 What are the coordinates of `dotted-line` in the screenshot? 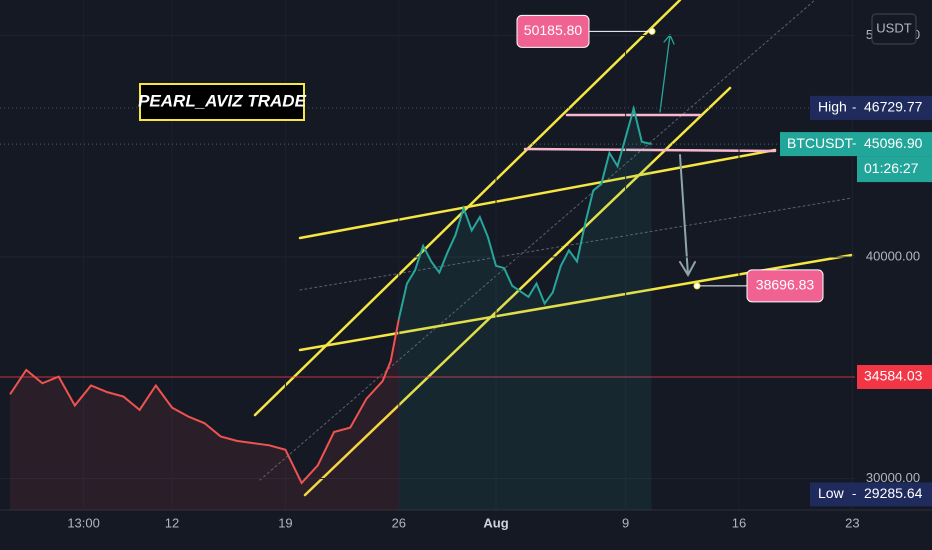 It's located at (576, 244).